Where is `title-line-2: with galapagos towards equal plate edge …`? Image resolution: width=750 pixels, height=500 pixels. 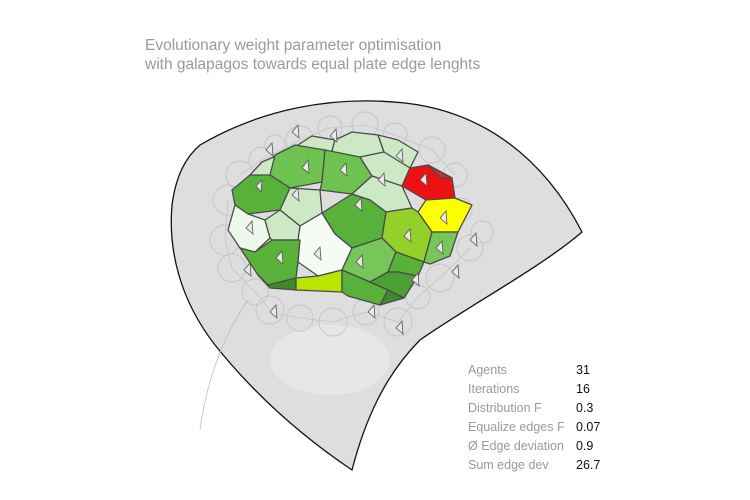
title-line-2: with galapagos towards equal plate edge … is located at coordinates (313, 64).